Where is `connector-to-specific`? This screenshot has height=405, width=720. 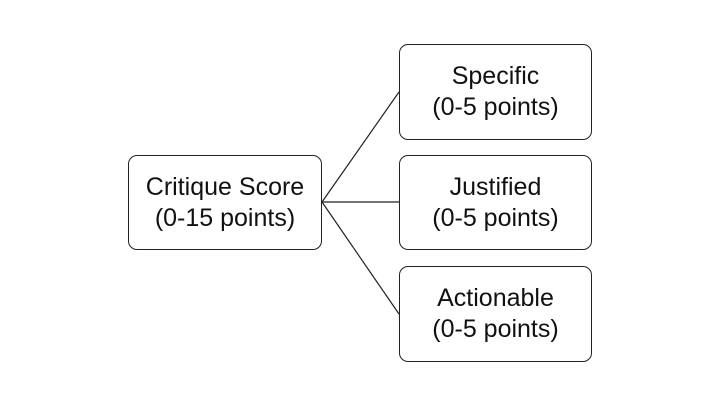 connector-to-specific is located at coordinates (360, 147).